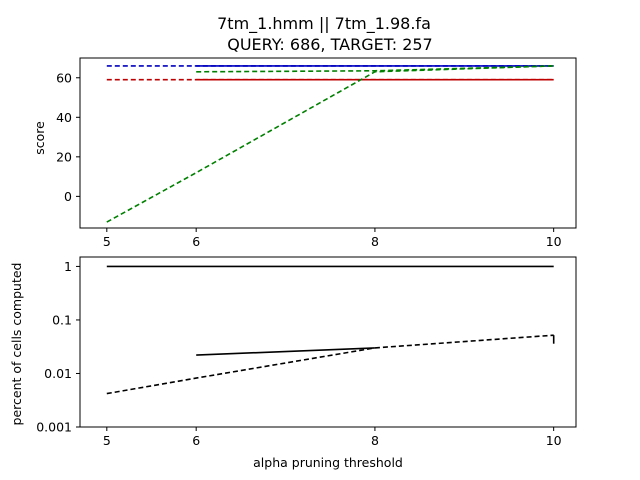 The height and width of the screenshot is (480, 640). What do you see at coordinates (64, 117) in the screenshot?
I see `top-y-tick-label: 40` at bounding box center [64, 117].